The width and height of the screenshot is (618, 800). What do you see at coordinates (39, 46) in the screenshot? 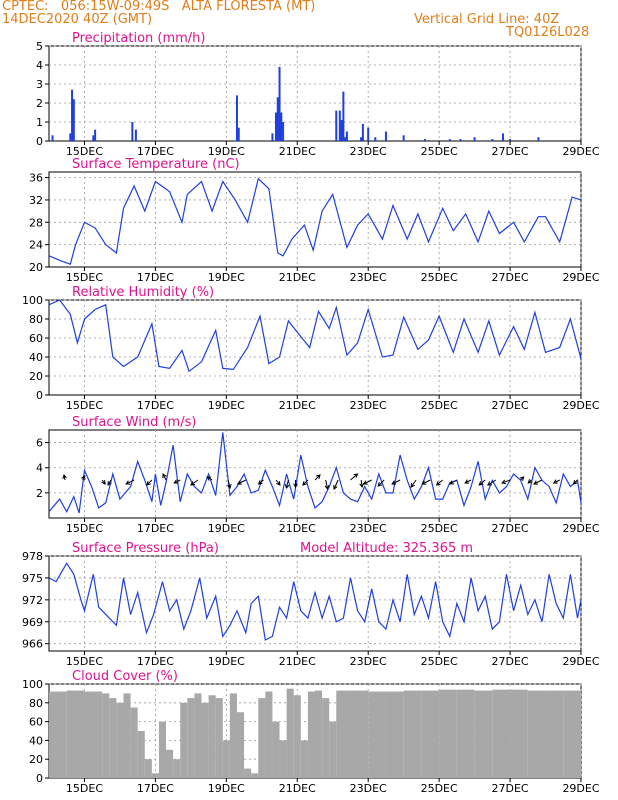
I see `y-tick-label: 5` at bounding box center [39, 46].